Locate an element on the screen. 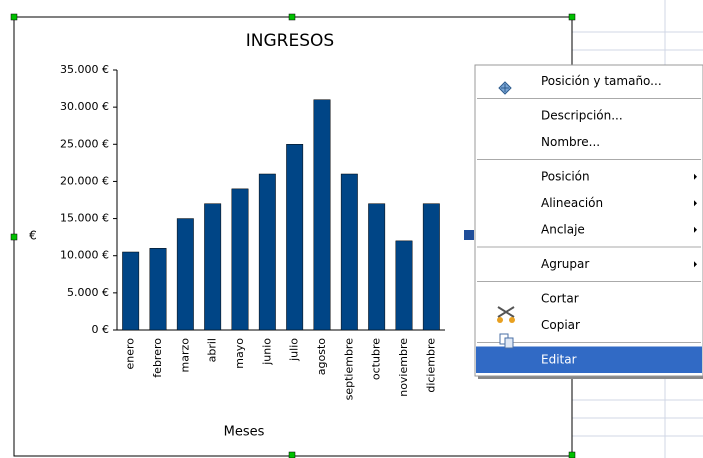 Image resolution: width=703 pixels, height=458 pixels. x-tick-label: junio is located at coordinates (266, 352).